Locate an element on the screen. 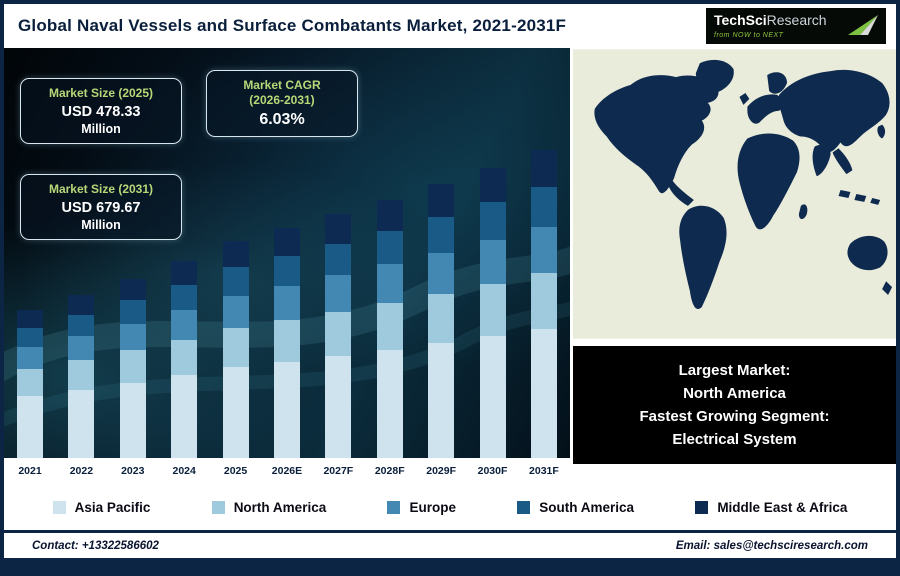 The image size is (900, 576). bar-2031f is located at coordinates (544, 303).